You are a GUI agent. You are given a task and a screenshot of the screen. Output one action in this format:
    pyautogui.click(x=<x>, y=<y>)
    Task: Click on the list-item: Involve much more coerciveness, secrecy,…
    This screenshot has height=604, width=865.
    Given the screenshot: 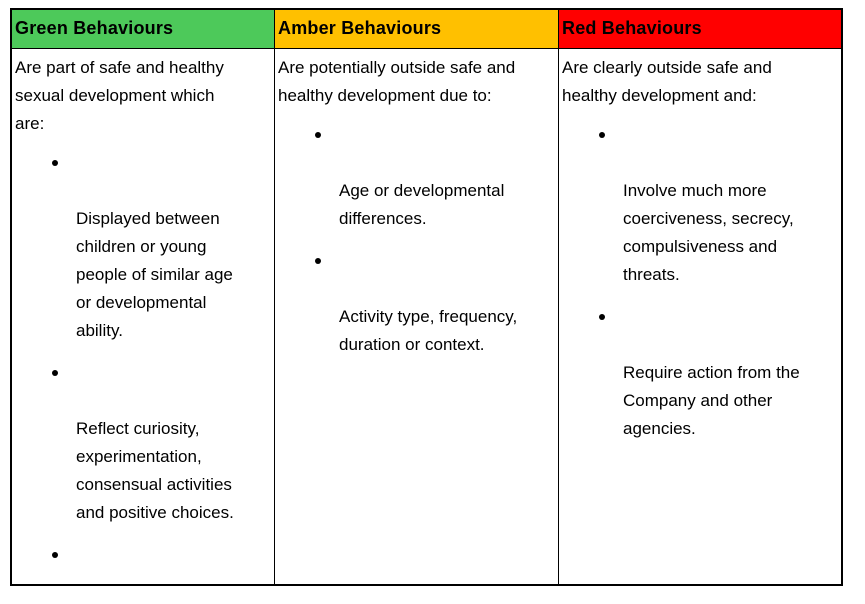 What is the action you would take?
    pyautogui.click(x=697, y=205)
    